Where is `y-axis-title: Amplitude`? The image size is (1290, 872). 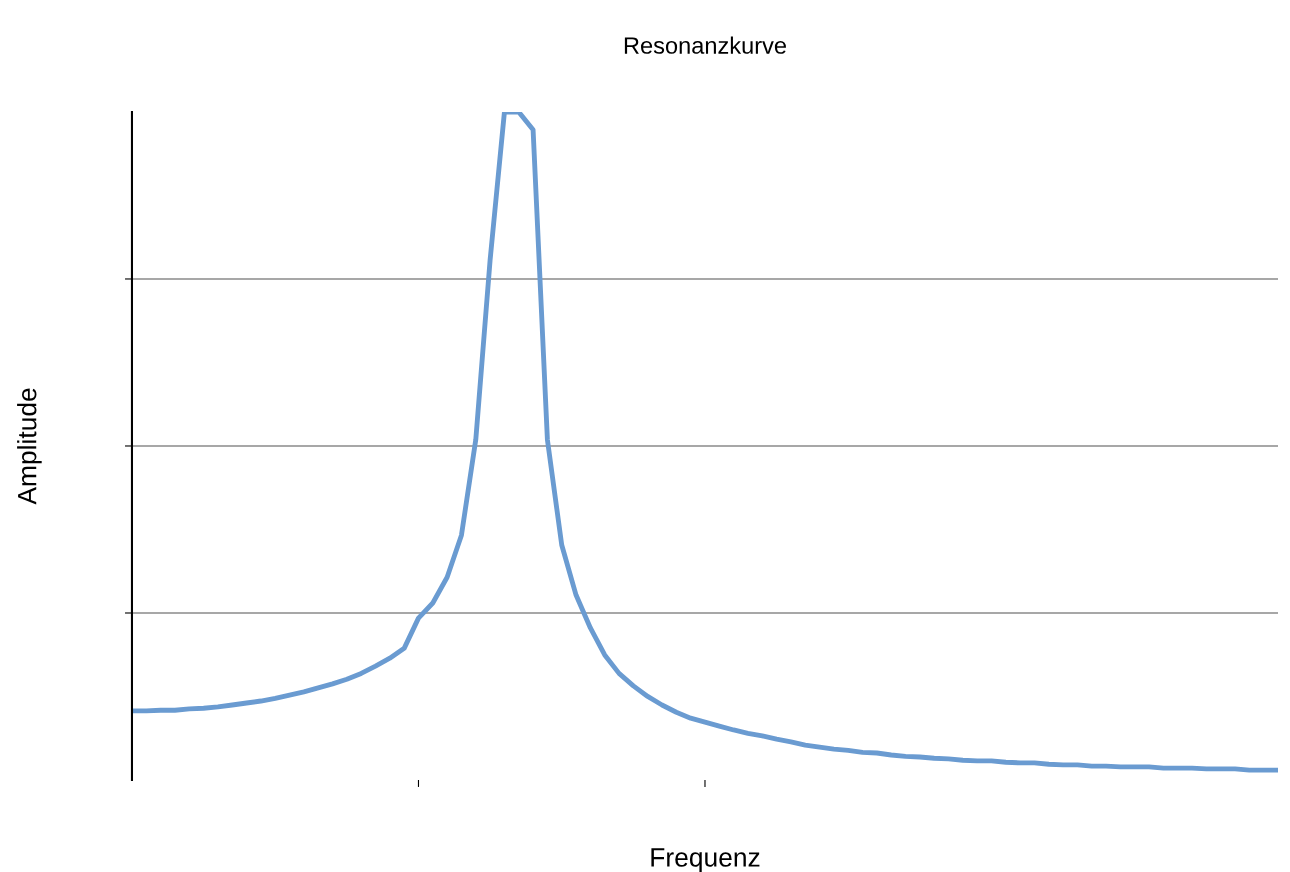
y-axis-title: Amplitude is located at coordinates (29, 446).